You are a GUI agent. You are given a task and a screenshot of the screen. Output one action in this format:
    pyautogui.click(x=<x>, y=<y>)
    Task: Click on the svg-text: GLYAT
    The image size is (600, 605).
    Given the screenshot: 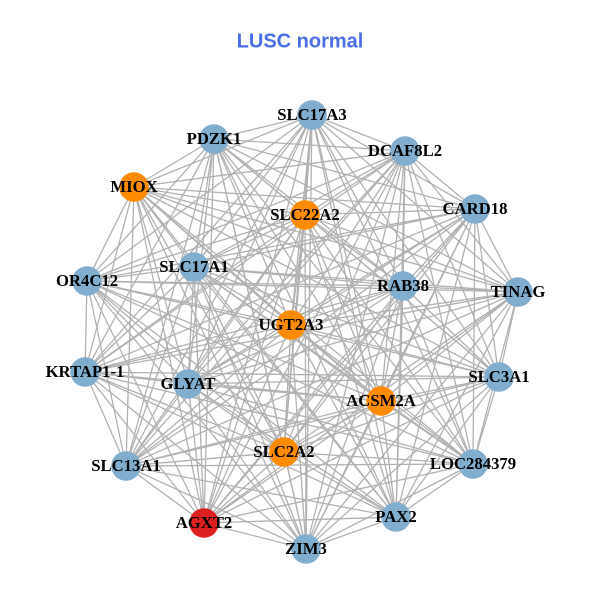 What is the action you would take?
    pyautogui.click(x=187, y=383)
    